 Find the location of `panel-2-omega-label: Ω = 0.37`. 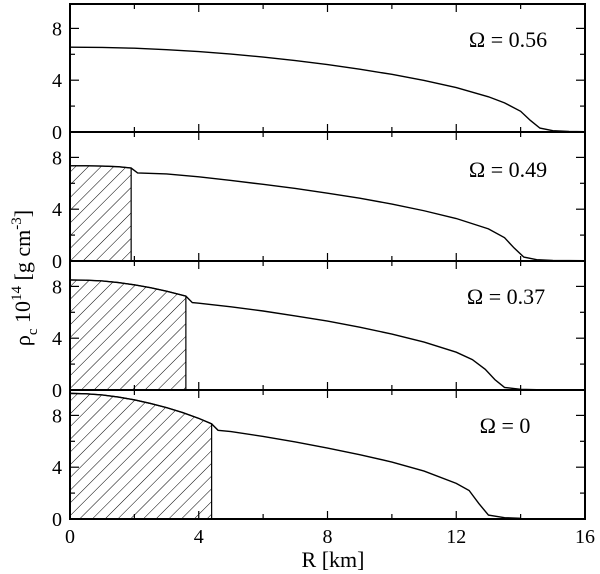

panel-2-omega-label: Ω = 0.37 is located at coordinates (506, 296).